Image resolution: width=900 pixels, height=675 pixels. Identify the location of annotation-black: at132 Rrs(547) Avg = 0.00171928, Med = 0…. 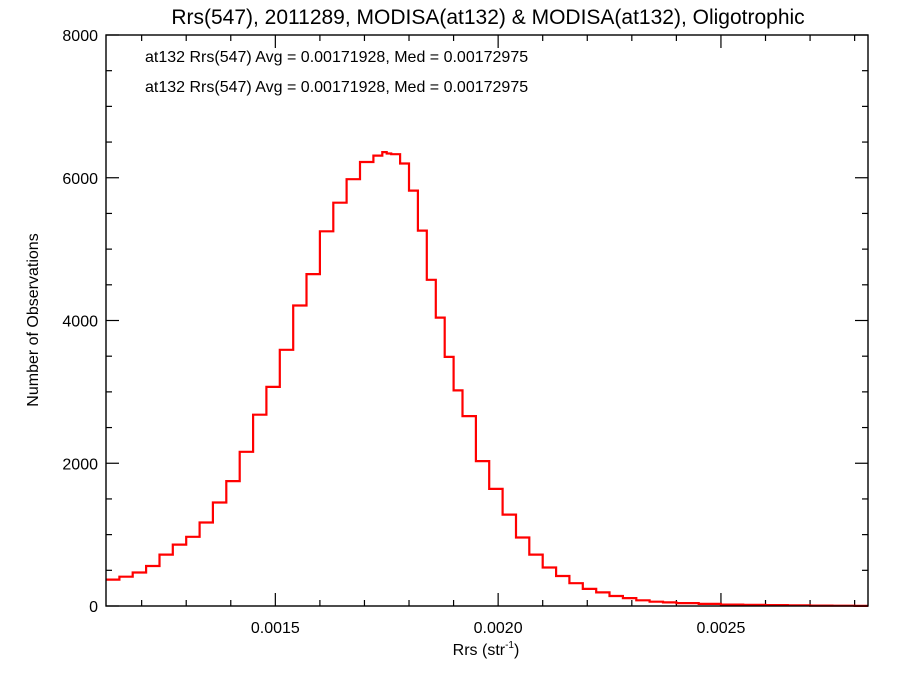
(336, 57).